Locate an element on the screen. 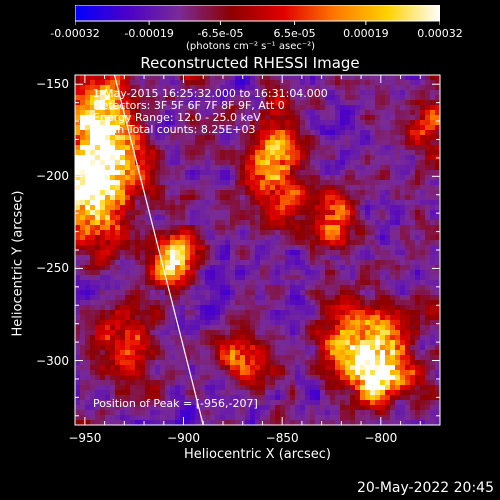 The image size is (500, 500). info-clean-counts: Clean Total counts: 8.25E+03 is located at coordinates (174, 129).